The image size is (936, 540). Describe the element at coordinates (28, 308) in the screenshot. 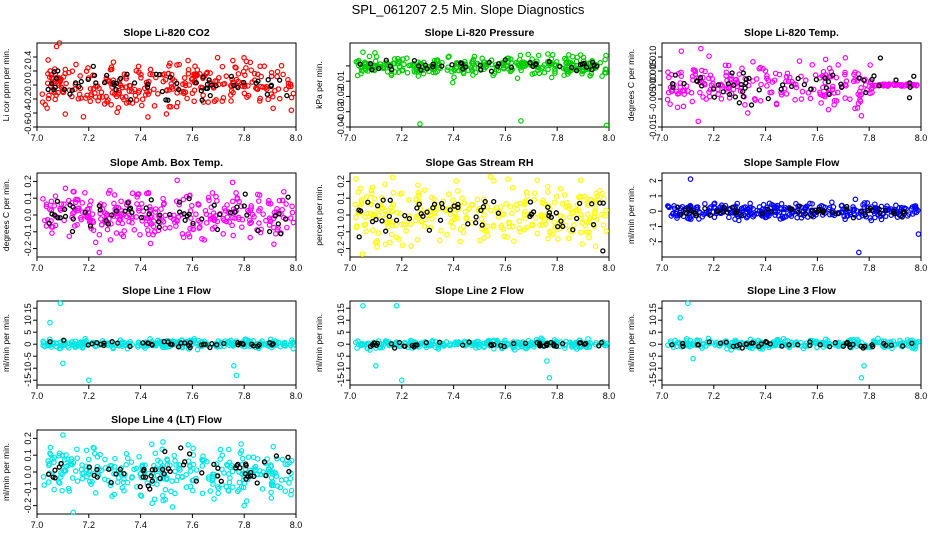

I see `y-tick-label: 15` at that location.